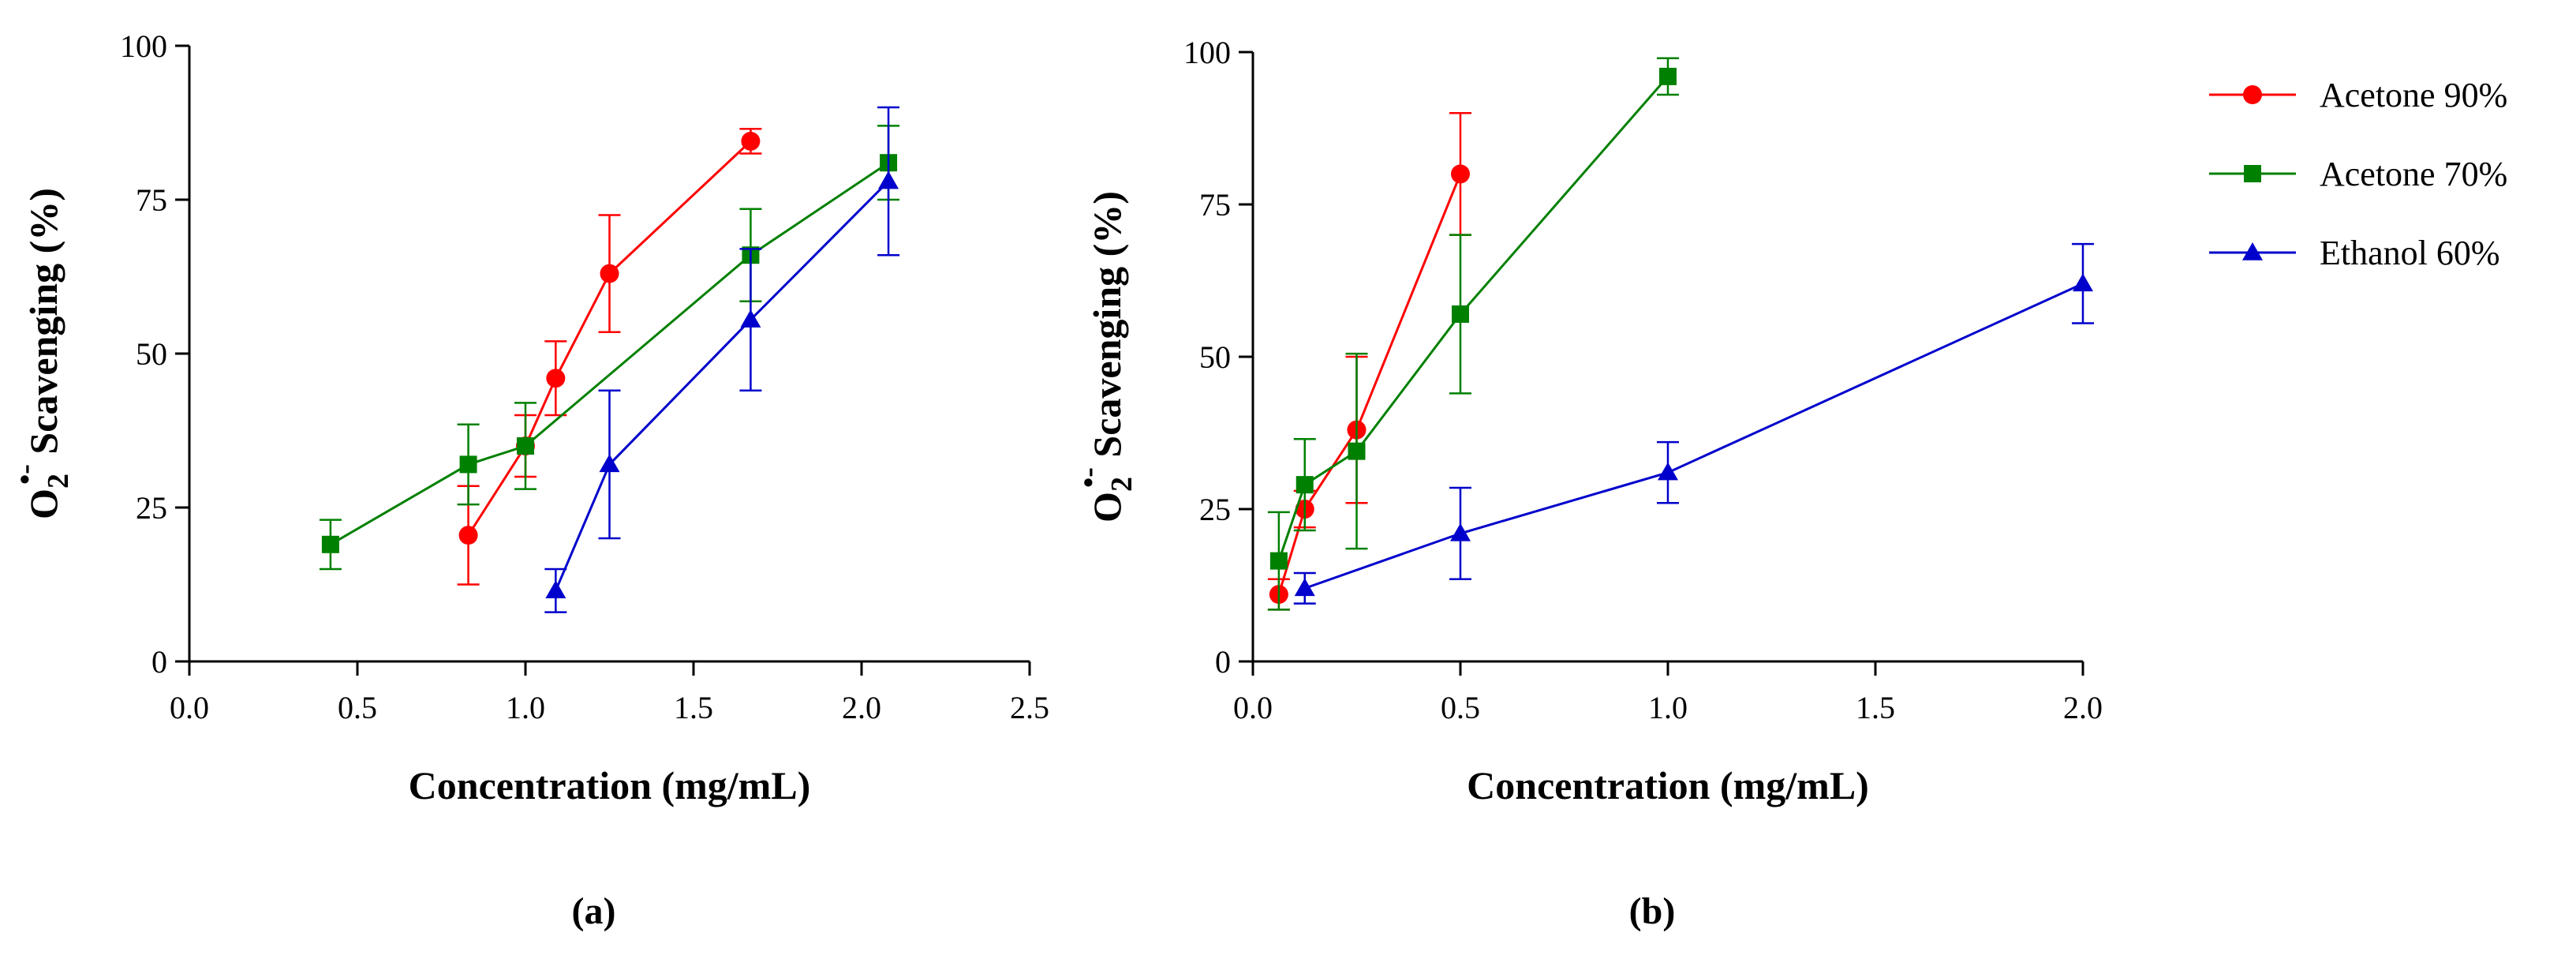  Describe the element at coordinates (2413, 95) in the screenshot. I see `legend-label: Acetone 90%` at that location.